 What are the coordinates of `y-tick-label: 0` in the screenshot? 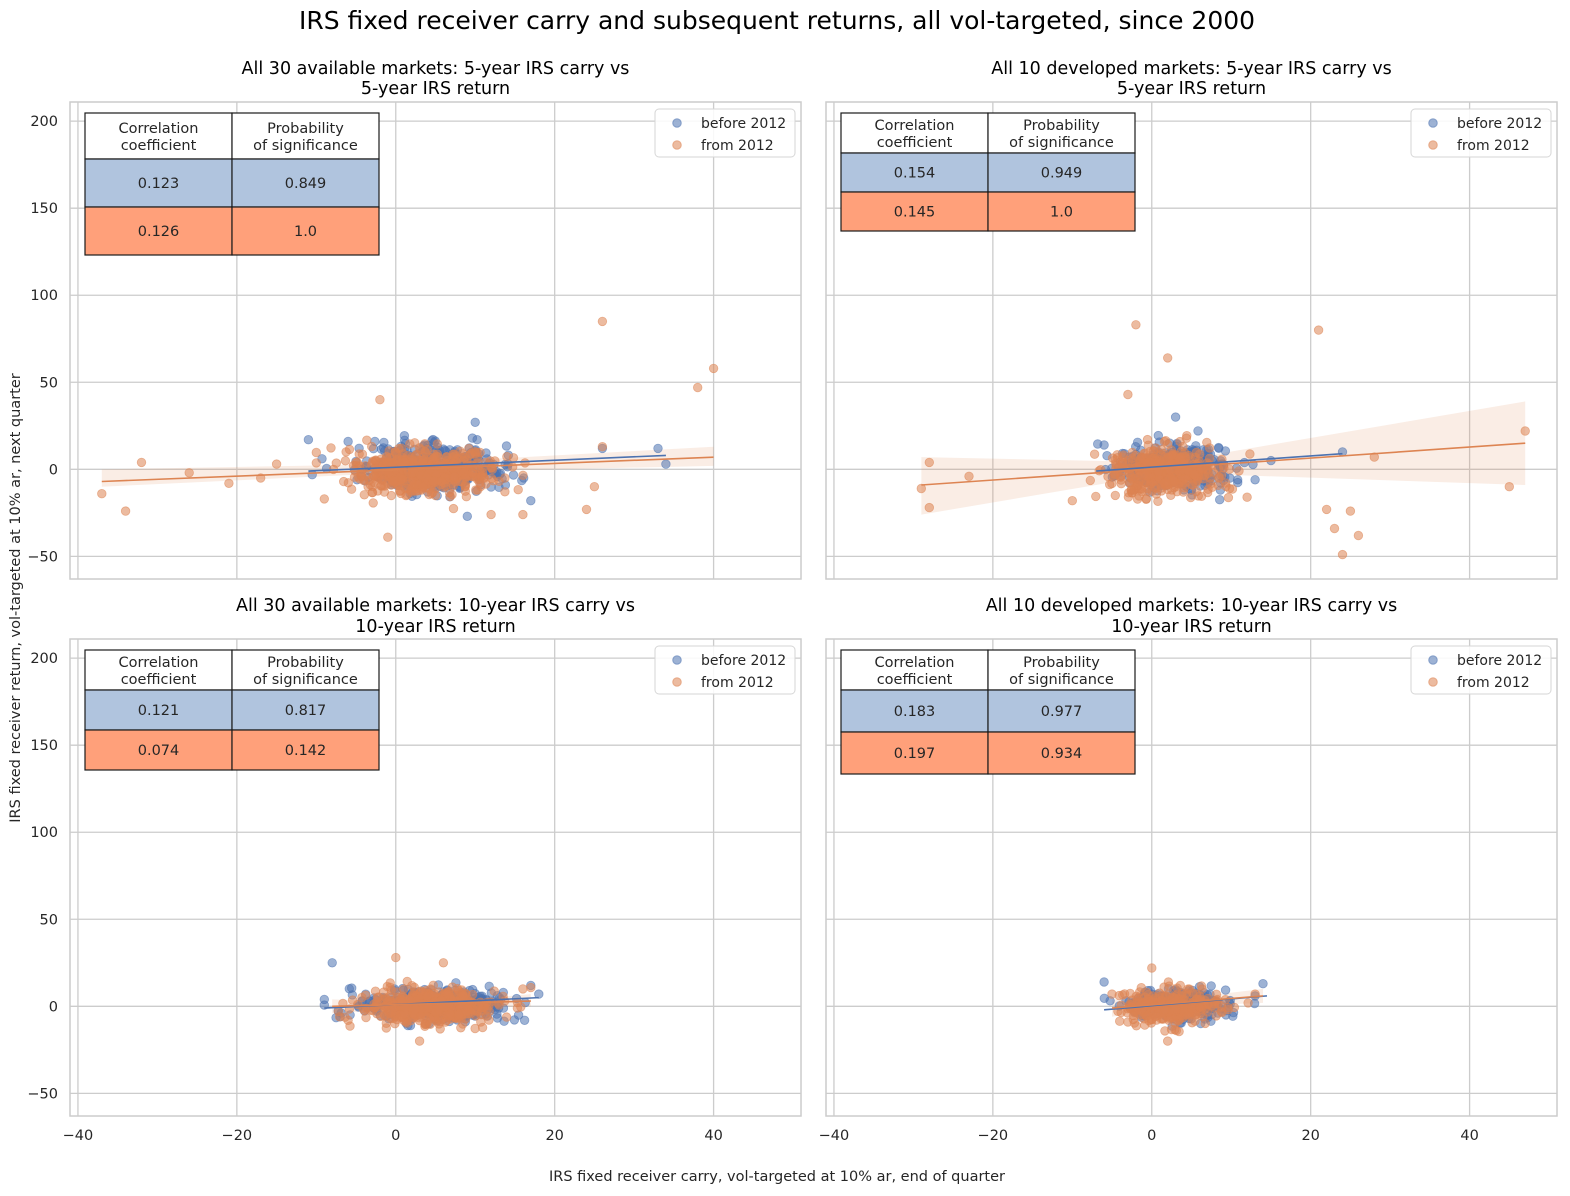 It's located at (53, 1007).